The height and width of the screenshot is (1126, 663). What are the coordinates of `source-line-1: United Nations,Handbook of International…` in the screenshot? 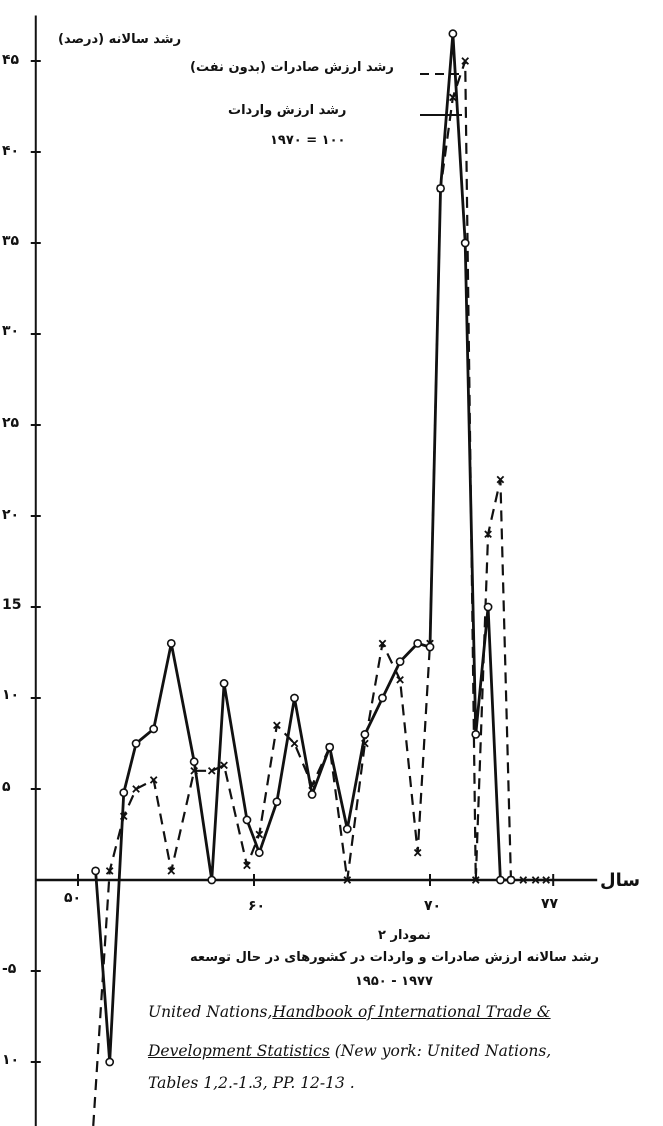 It's located at (349, 1012).